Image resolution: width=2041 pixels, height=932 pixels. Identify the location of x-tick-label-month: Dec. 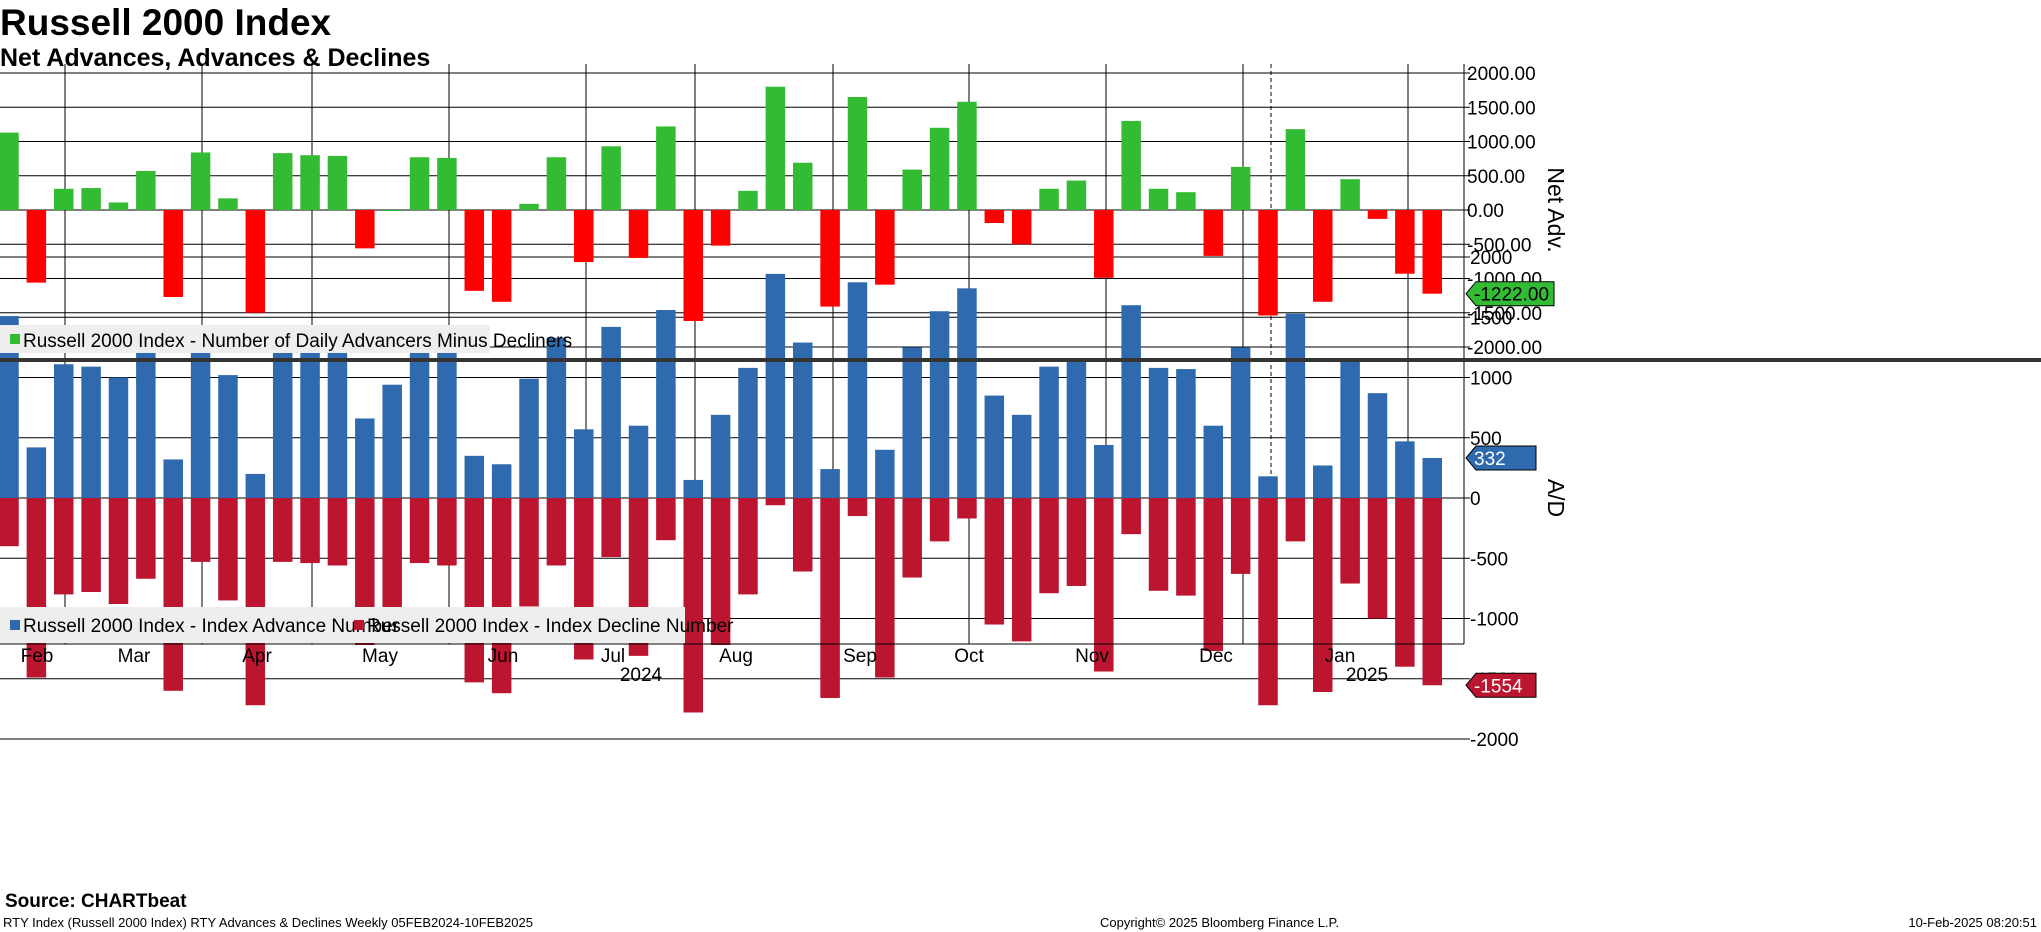
(1216, 656).